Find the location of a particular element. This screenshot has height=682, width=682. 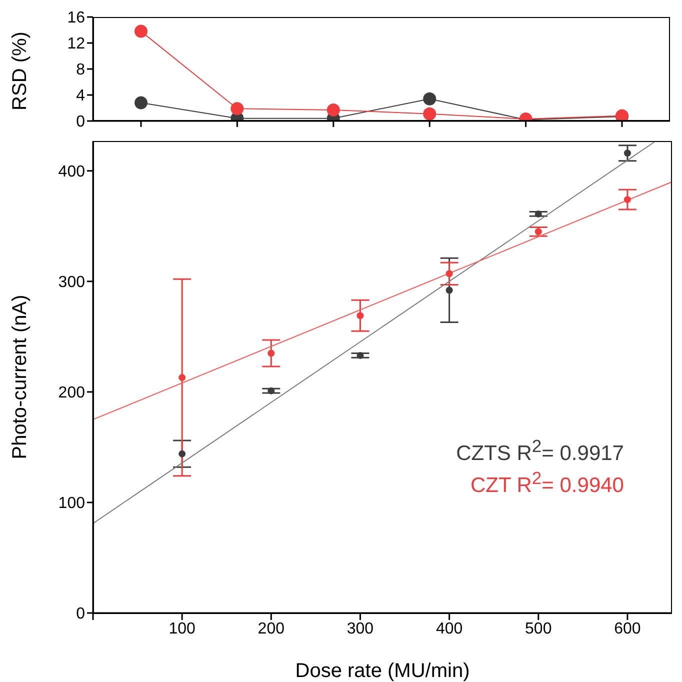

annotation: CZT R$^{2}$= 0.9940 is located at coordinates (547, 483).